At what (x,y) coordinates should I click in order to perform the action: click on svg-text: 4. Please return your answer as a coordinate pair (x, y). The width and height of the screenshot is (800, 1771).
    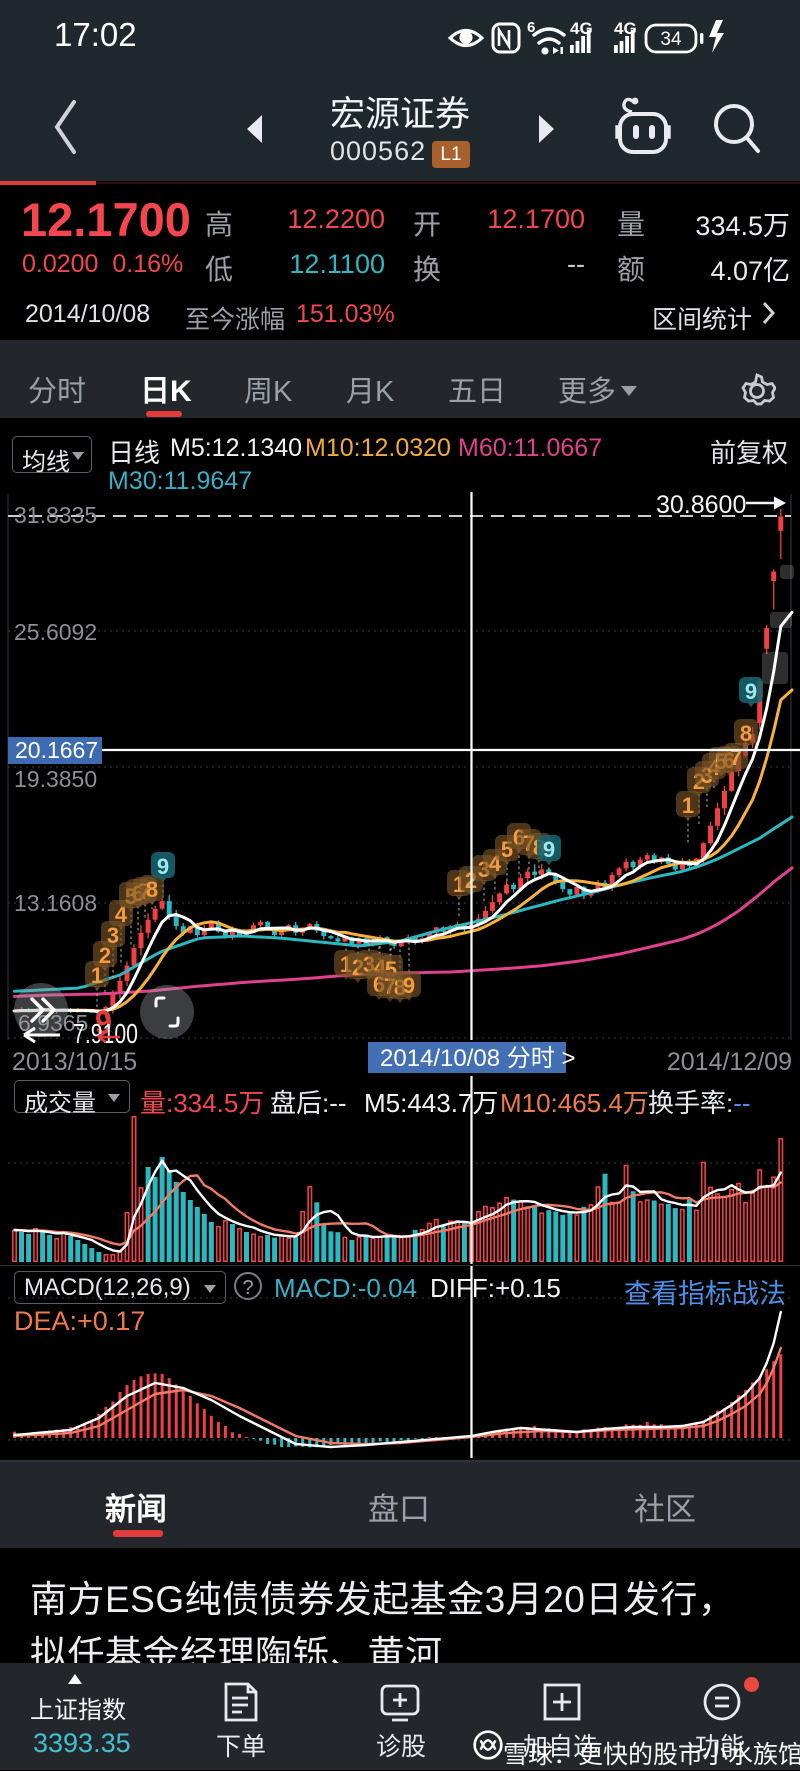
    Looking at the image, I should click on (121, 914).